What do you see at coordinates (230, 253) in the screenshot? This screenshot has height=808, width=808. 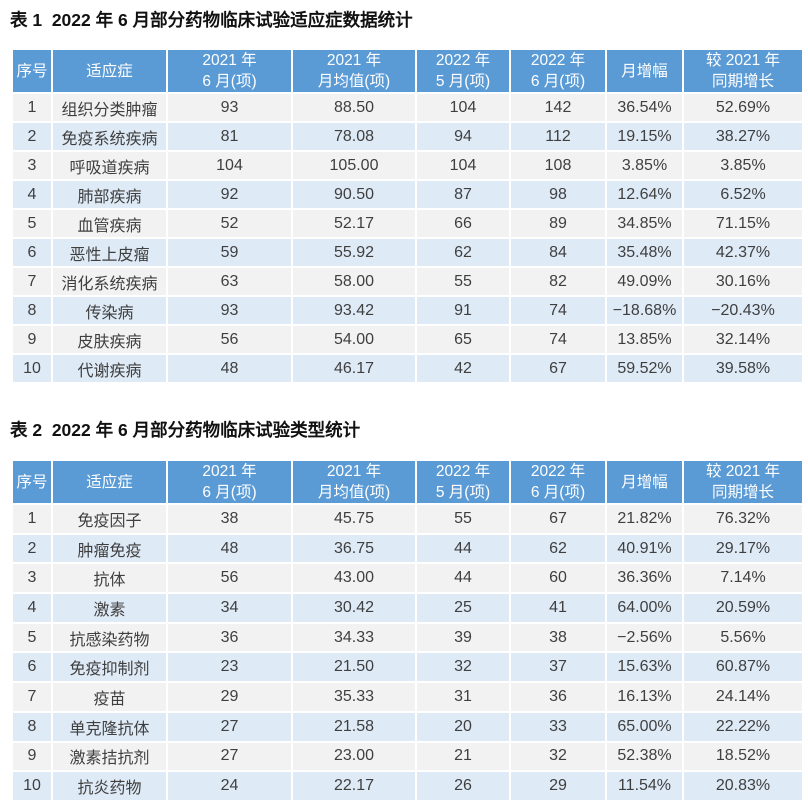 I see `table-cell: 59` at bounding box center [230, 253].